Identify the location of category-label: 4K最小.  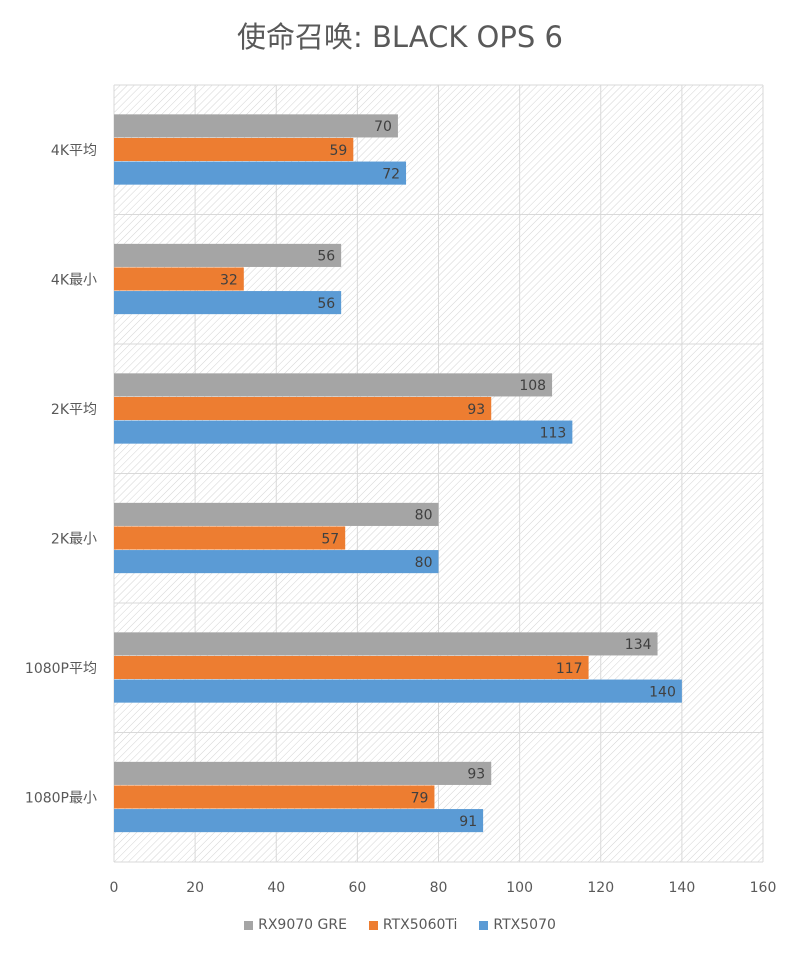
(74, 280).